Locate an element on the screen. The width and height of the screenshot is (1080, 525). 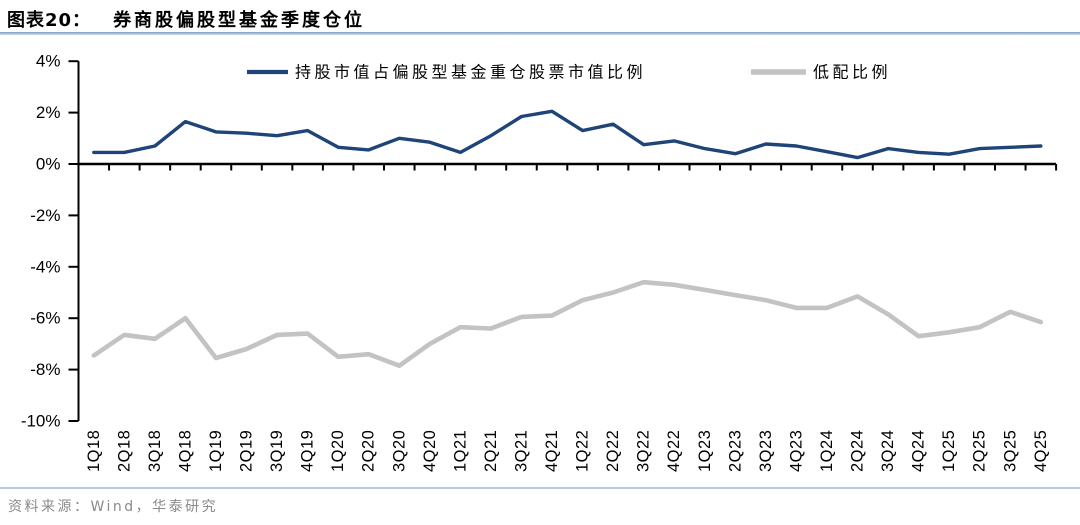
x-tick-label: 3Q18 is located at coordinates (155, 451).